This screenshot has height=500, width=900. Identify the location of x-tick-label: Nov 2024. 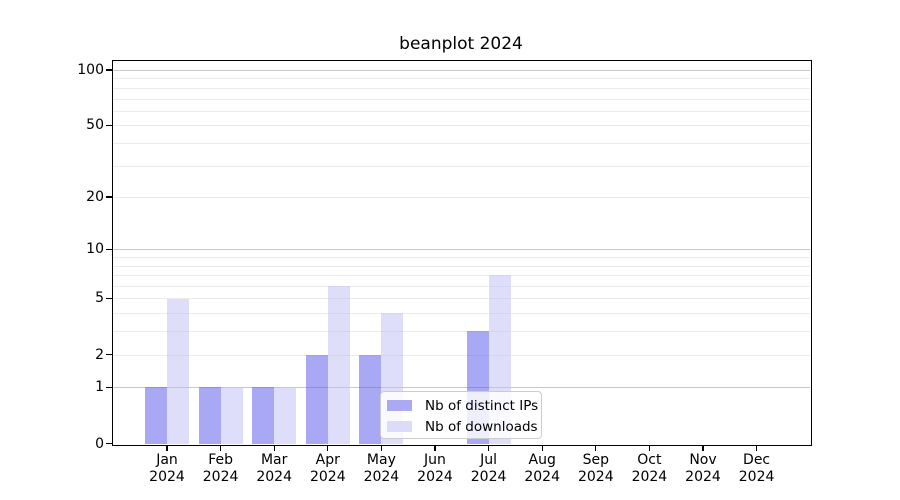
(703, 468).